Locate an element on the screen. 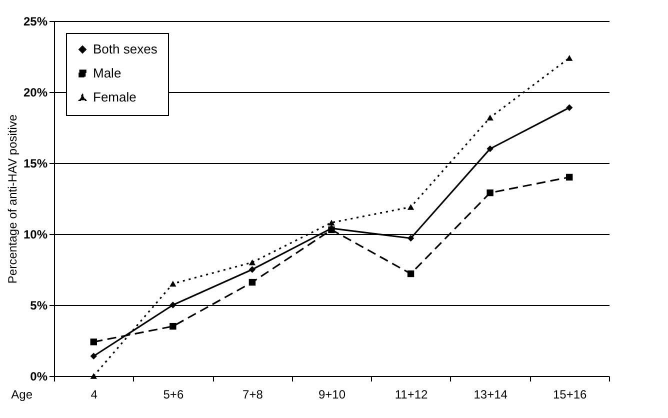  y-tick-label: 5% is located at coordinates (39, 305).